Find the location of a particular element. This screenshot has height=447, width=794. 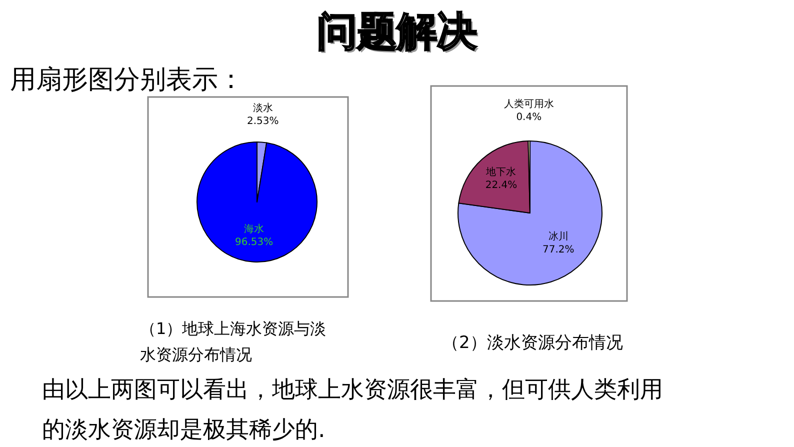

data-label: 0.4% is located at coordinates (529, 118).